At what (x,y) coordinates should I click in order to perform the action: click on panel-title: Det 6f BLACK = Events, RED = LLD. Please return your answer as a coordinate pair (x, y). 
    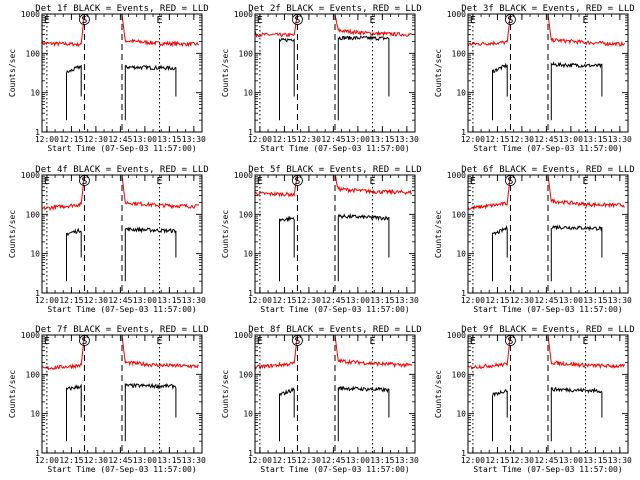
    Looking at the image, I should click on (547, 170).